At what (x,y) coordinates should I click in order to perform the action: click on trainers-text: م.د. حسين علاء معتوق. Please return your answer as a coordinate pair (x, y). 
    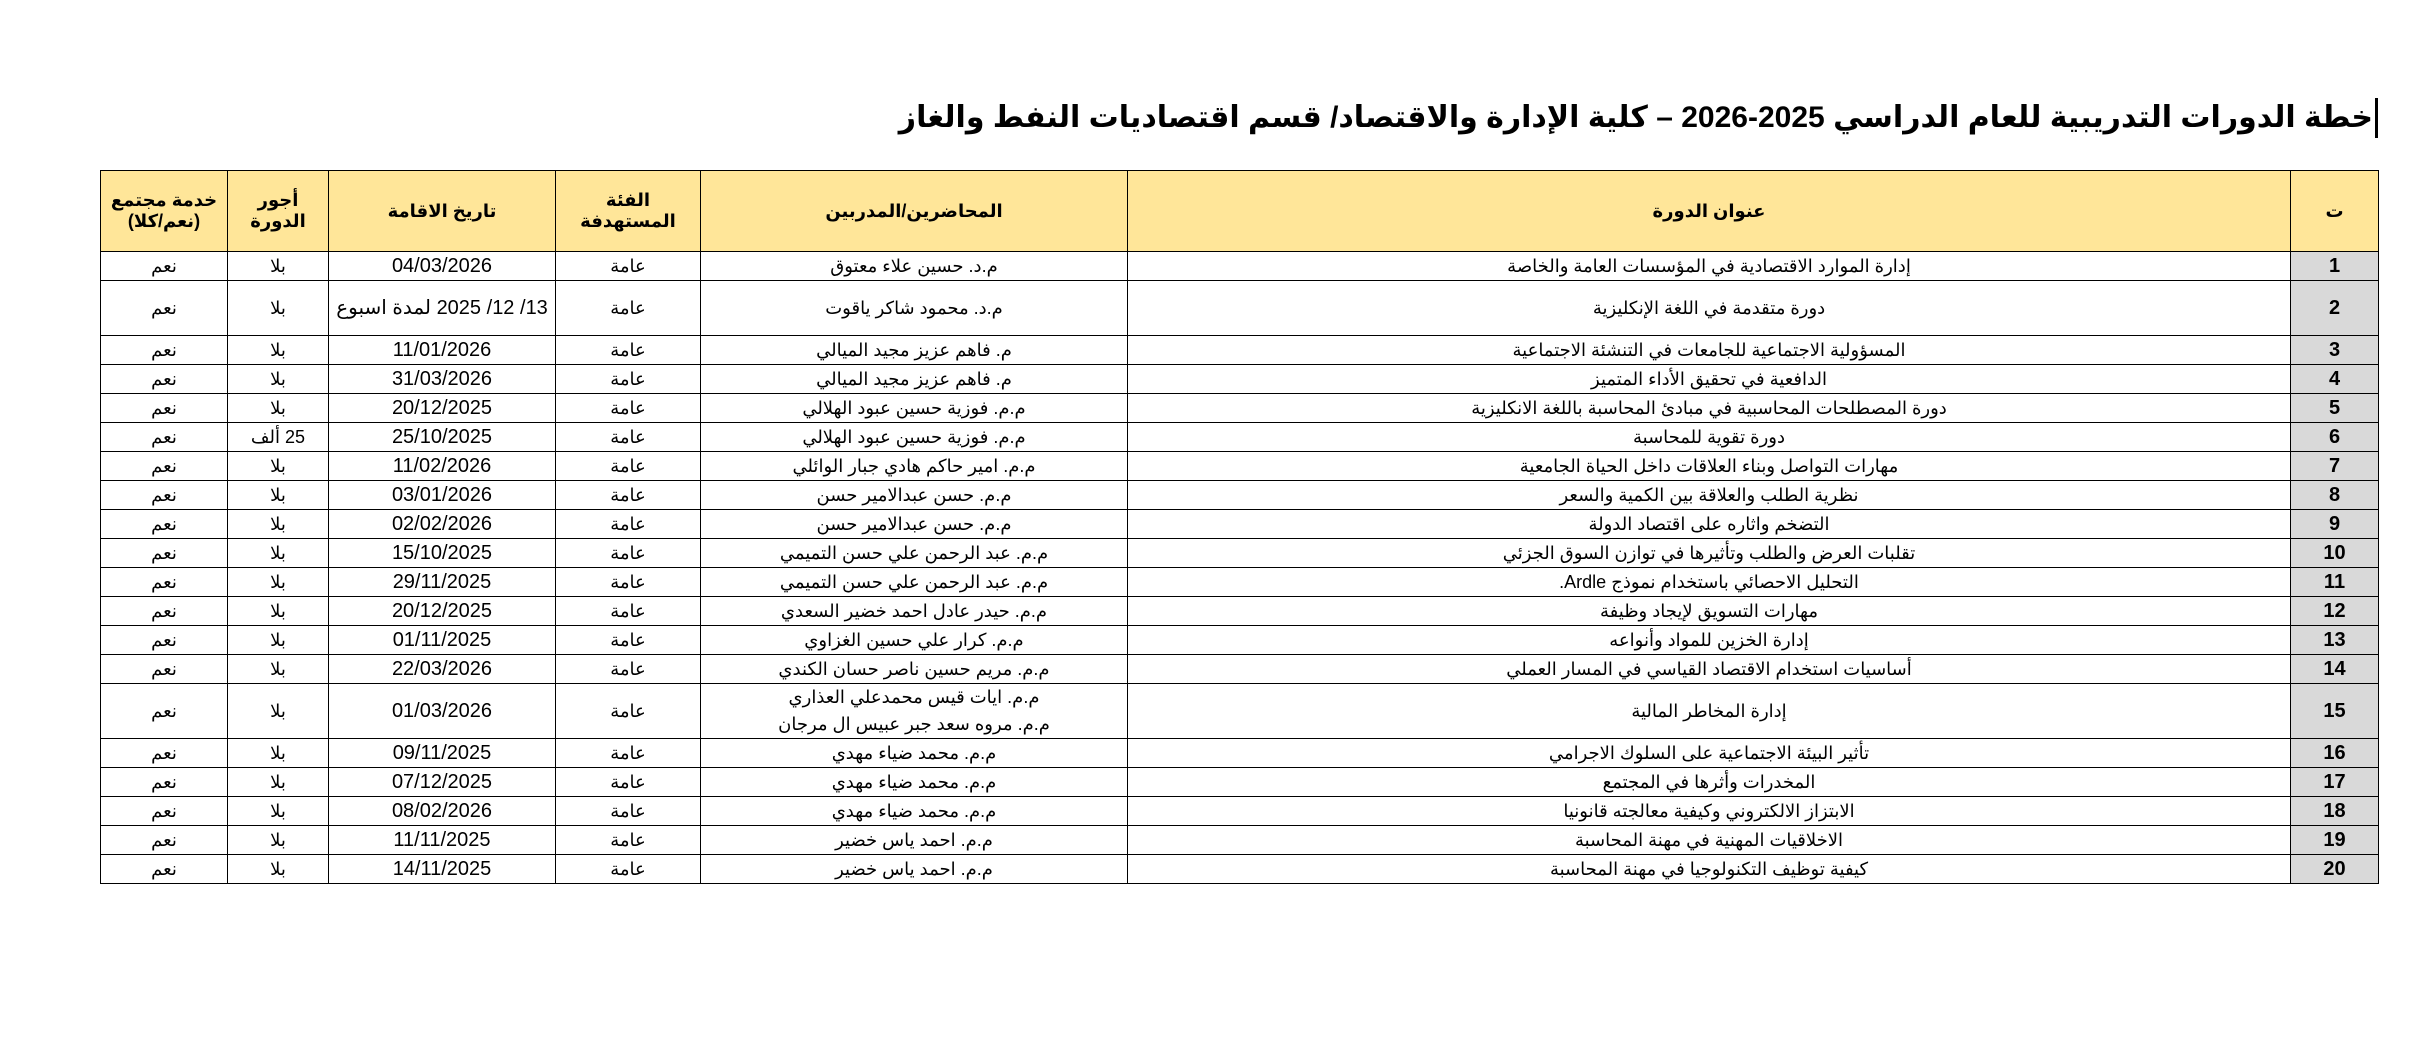
    Looking at the image, I should click on (914, 265).